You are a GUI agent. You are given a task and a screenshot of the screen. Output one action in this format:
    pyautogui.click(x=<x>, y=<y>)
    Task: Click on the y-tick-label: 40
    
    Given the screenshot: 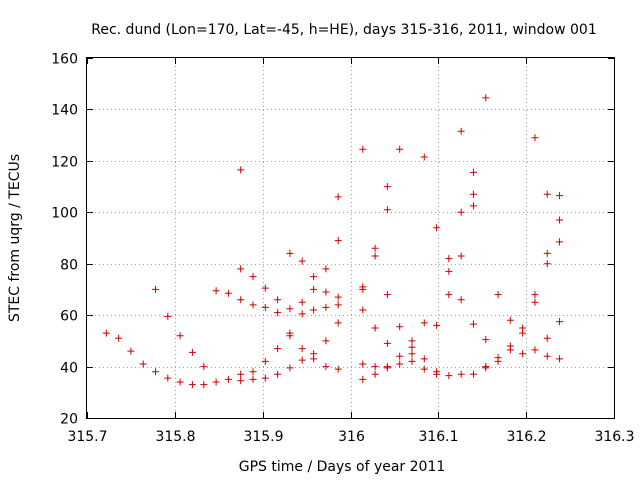 What is the action you would take?
    pyautogui.click(x=69, y=369)
    